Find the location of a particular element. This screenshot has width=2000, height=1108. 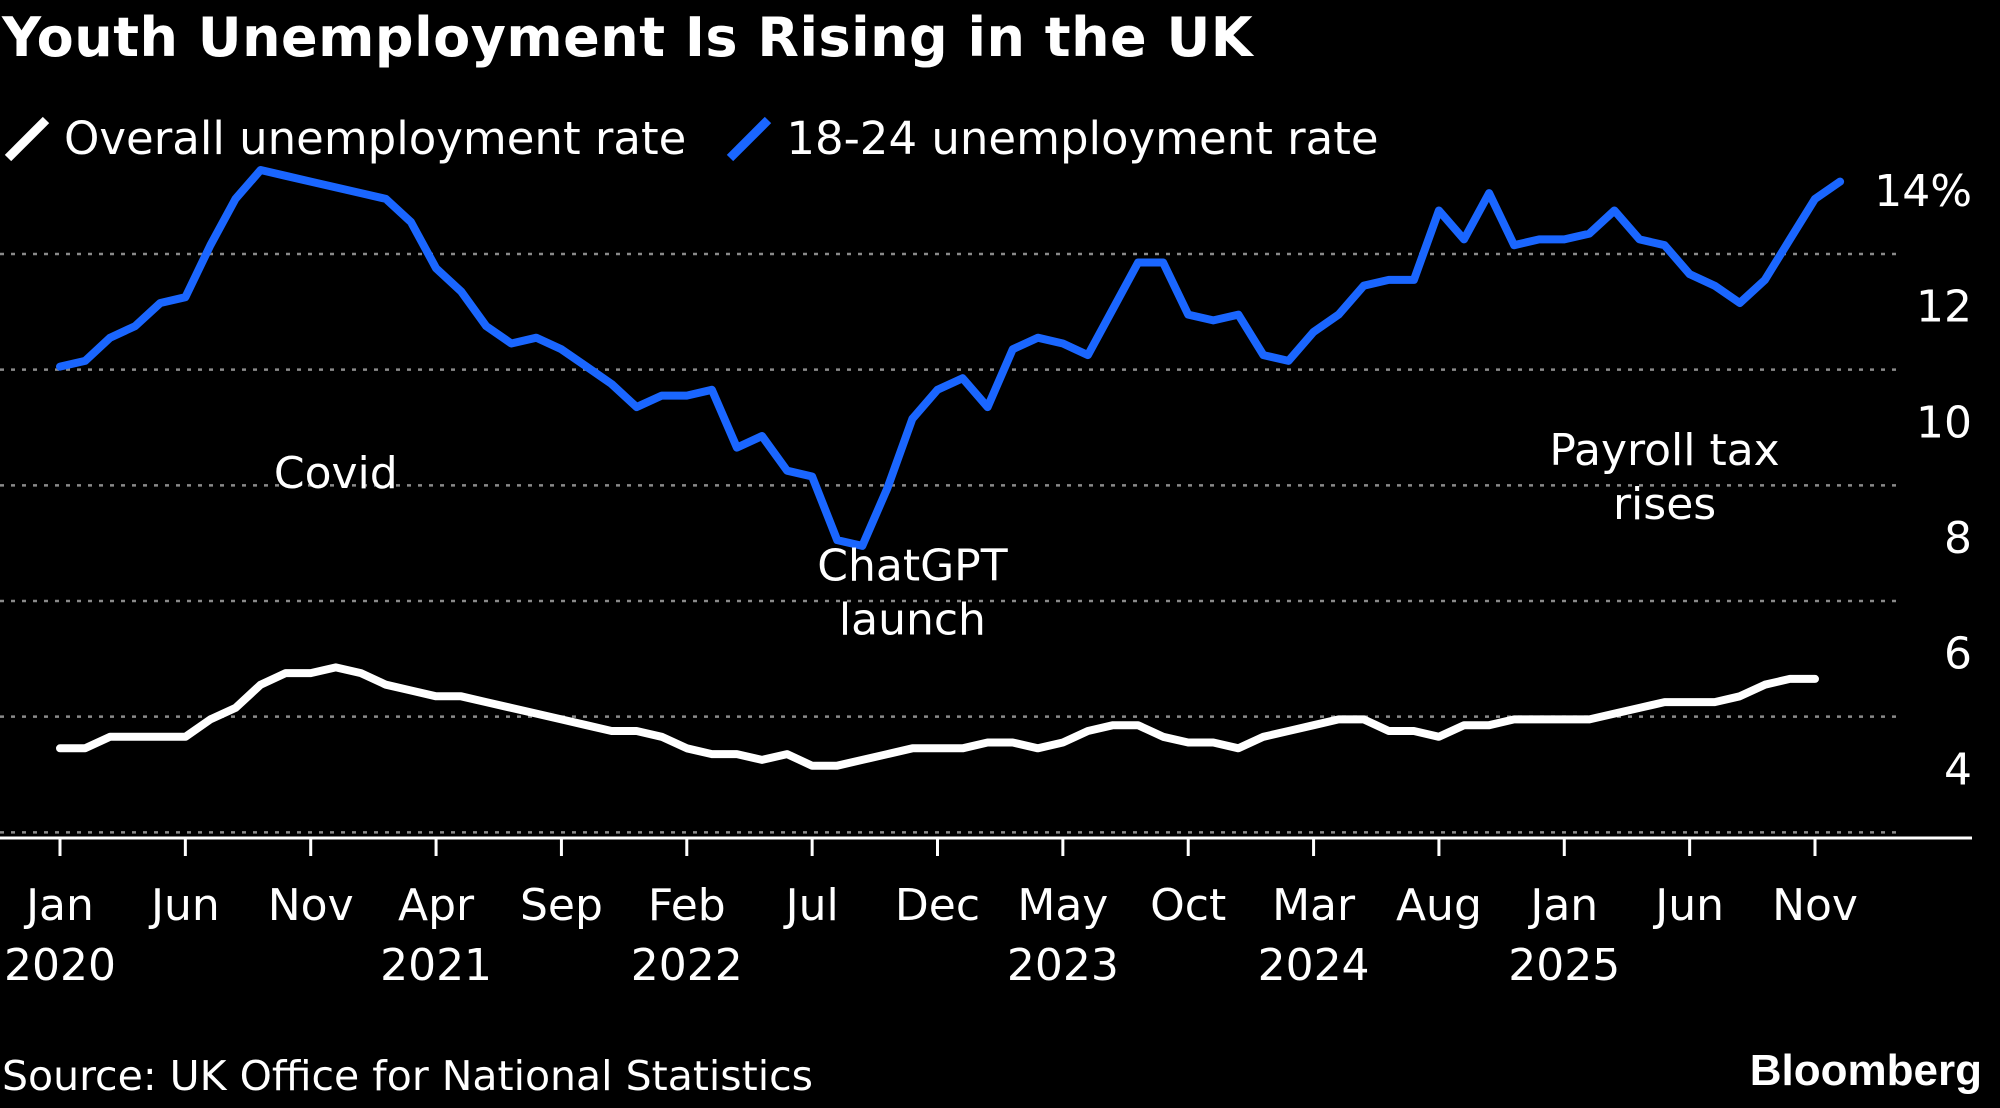

x-tick-label: Dec is located at coordinates (937, 905).